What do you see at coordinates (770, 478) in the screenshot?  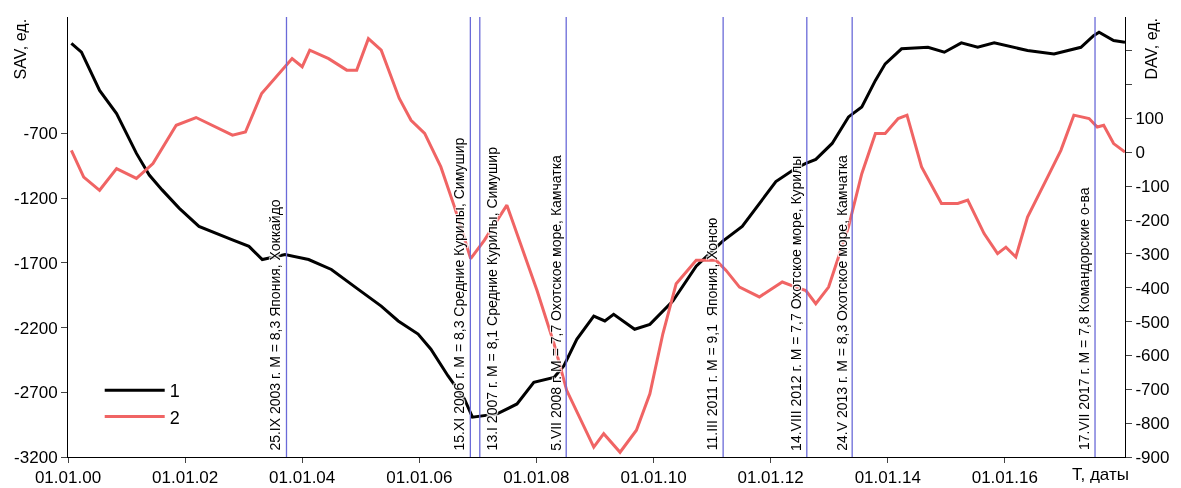 I see `x-tick-label: 01.01.12` at bounding box center [770, 478].